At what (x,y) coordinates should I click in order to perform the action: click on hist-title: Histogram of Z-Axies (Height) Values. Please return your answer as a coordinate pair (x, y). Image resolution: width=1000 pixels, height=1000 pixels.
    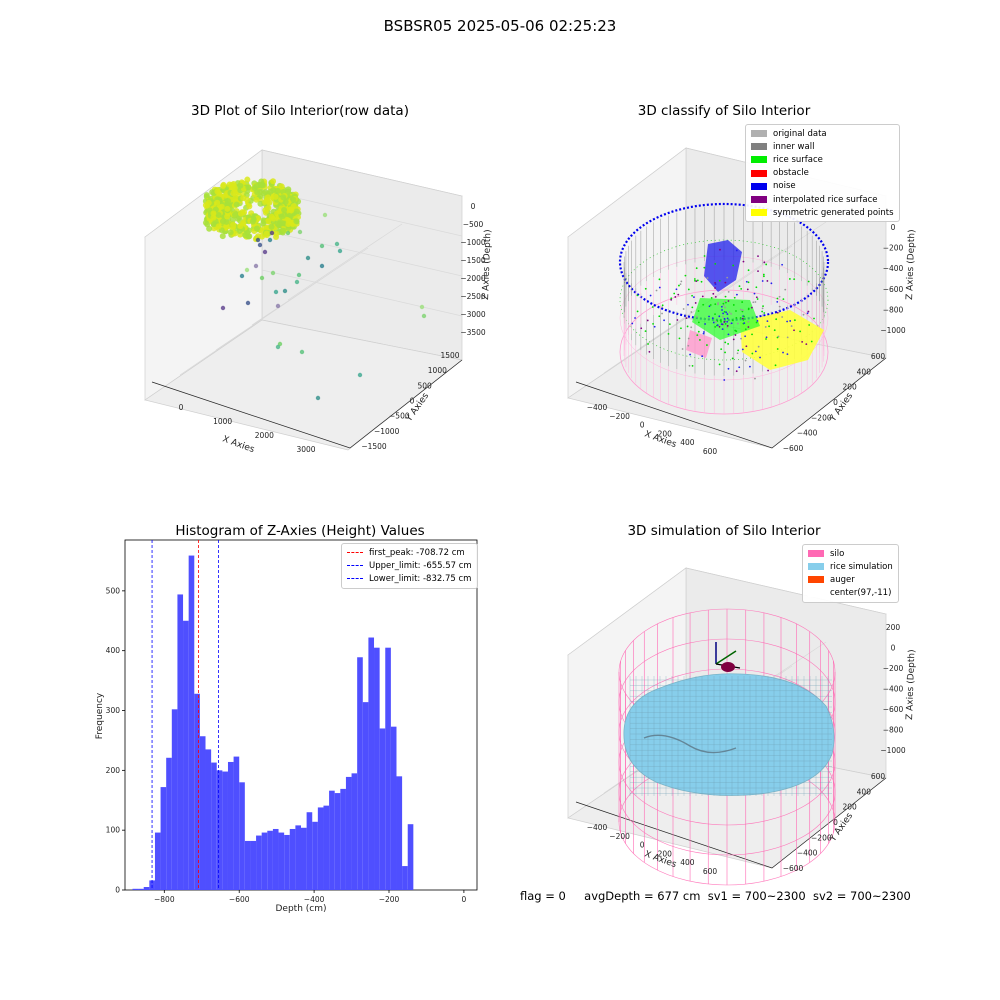
    Looking at the image, I should click on (300, 531).